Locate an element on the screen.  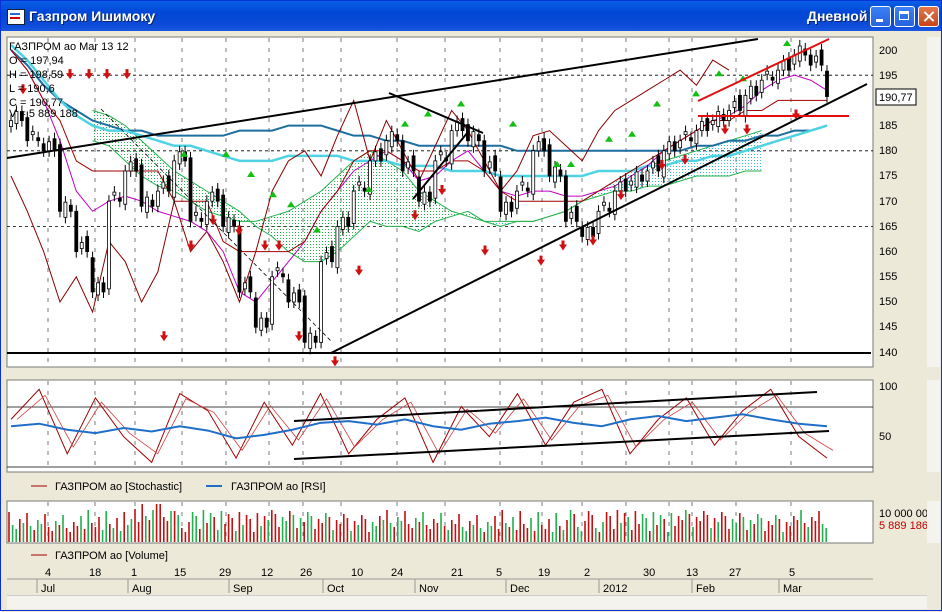
indicator-scrollbar is located at coordinates (933, 426).